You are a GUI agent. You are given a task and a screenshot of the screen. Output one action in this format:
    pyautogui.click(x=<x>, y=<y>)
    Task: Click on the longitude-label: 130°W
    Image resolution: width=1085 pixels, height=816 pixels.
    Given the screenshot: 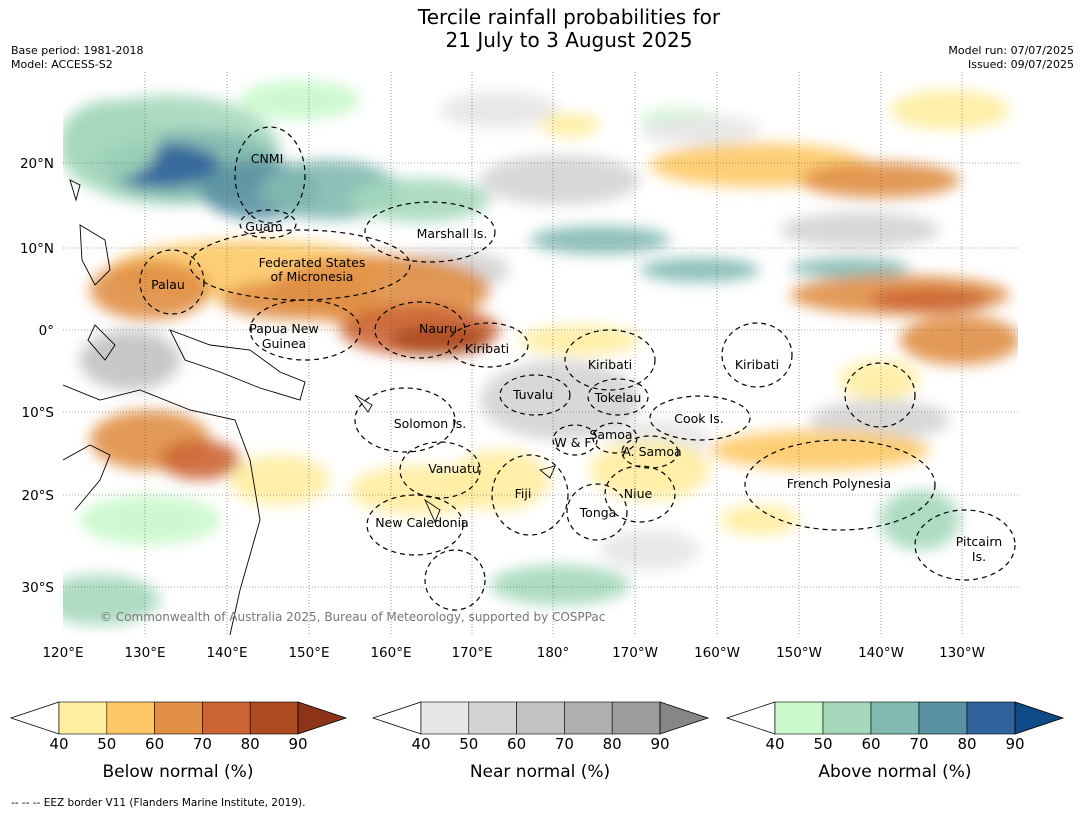 What is the action you would take?
    pyautogui.click(x=962, y=653)
    